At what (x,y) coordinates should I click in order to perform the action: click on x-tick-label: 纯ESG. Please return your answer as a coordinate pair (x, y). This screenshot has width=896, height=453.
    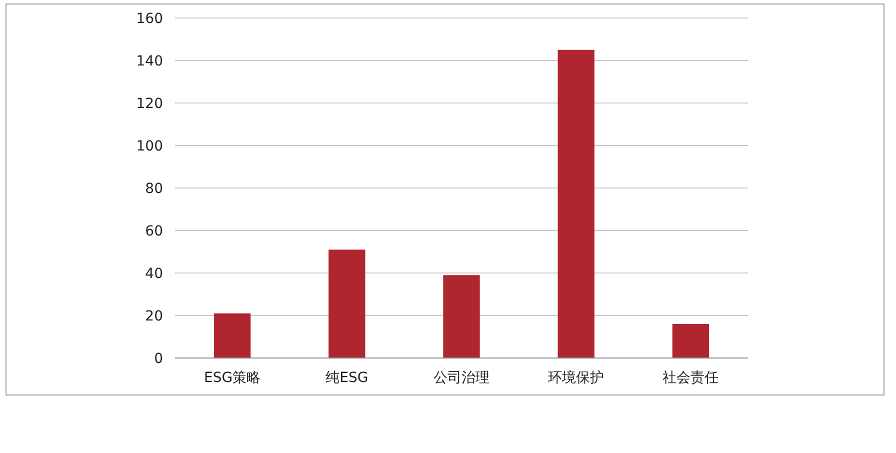
    Looking at the image, I should click on (347, 378).